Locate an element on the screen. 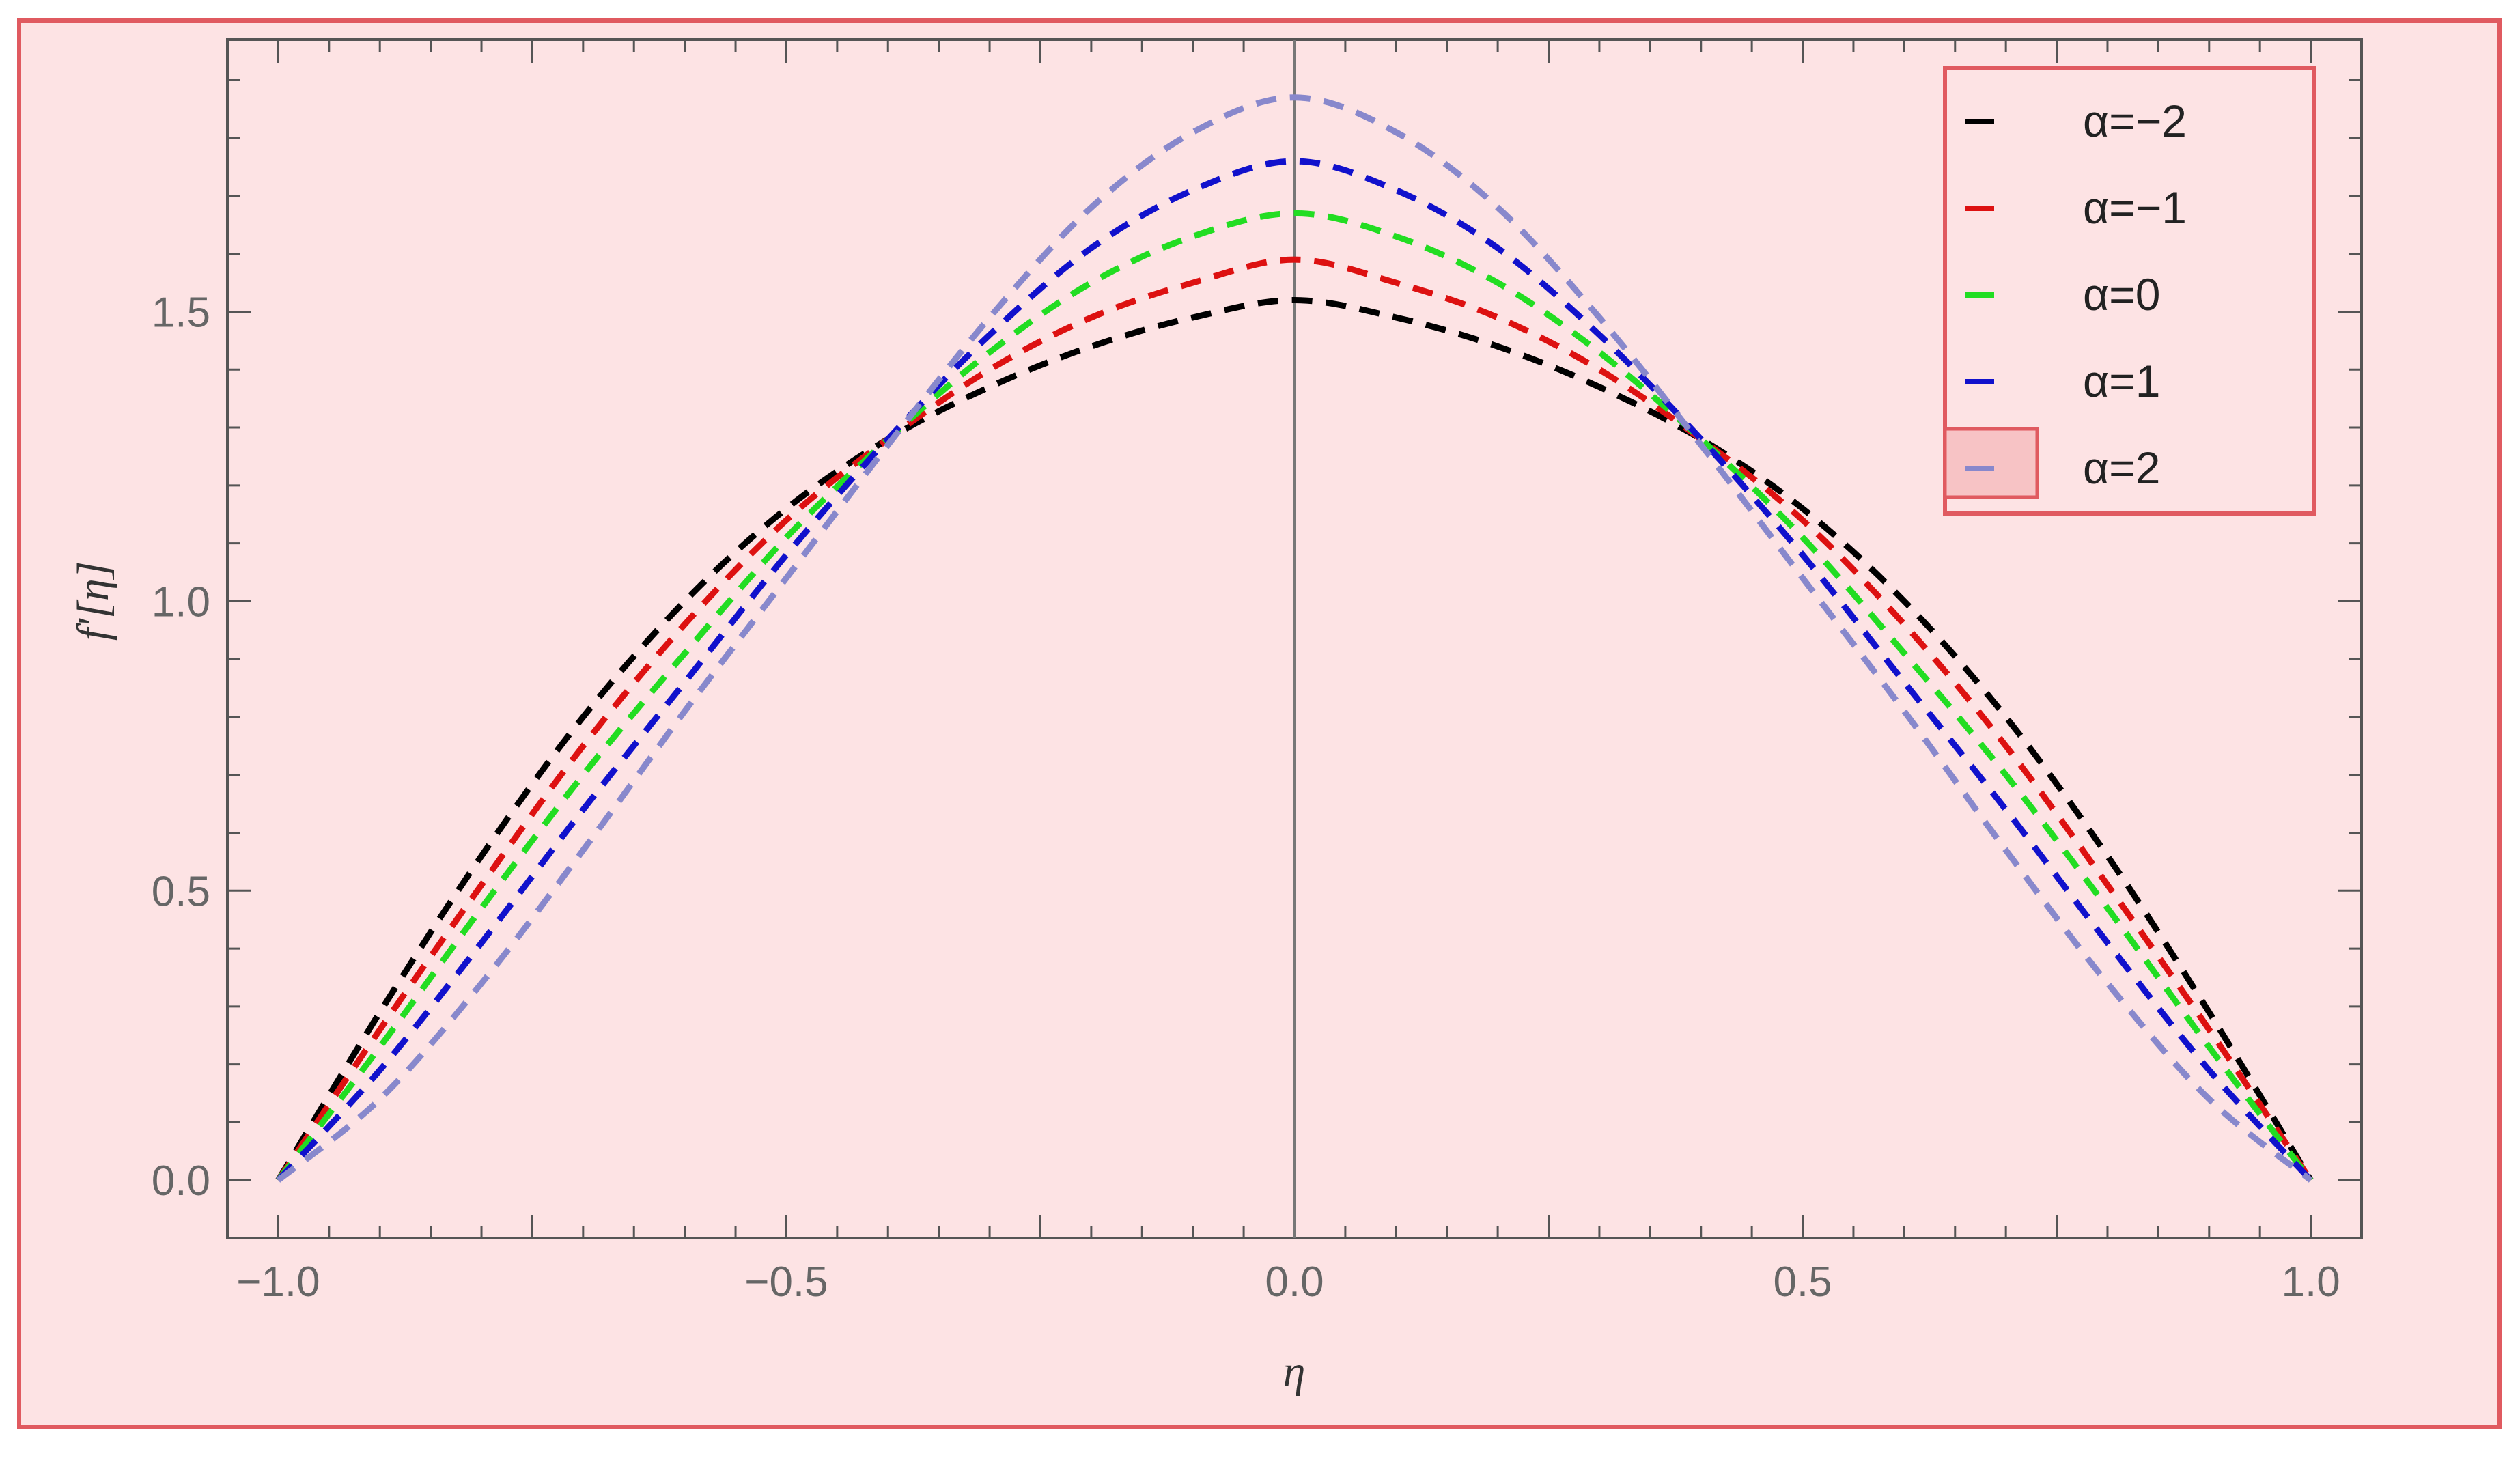 Image resolution: width=2520 pixels, height=1460 pixels. legend-box is located at coordinates (2129, 291).